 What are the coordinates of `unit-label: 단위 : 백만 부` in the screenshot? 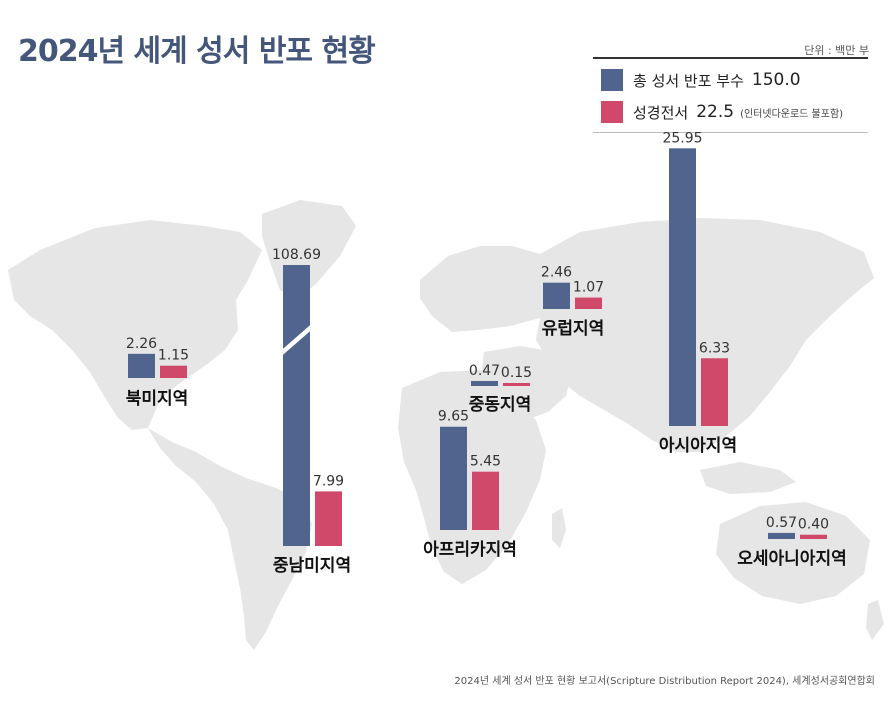 It's located at (836, 50).